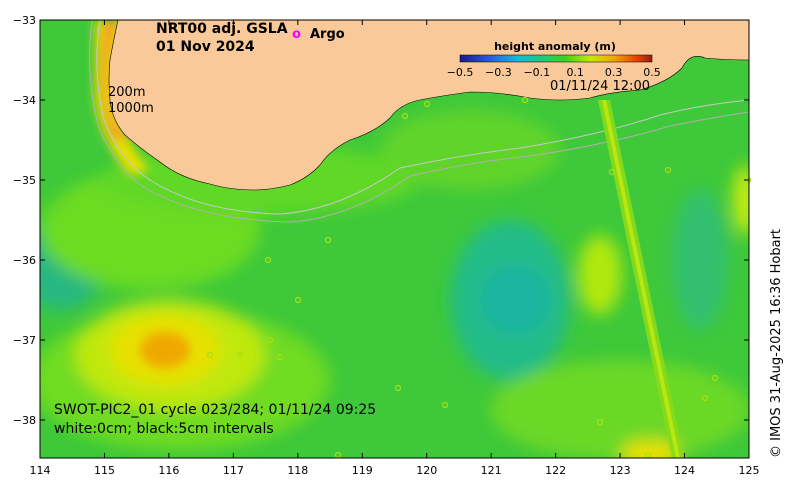  I want to click on x-tick-label: 124, so click(684, 470).